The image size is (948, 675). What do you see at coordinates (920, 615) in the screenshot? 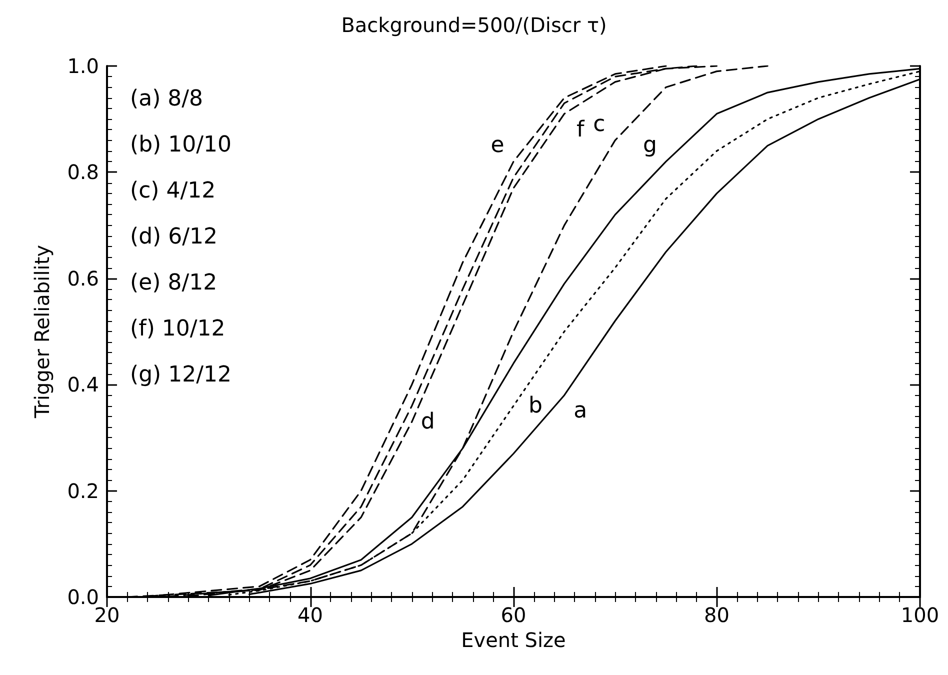
I see `x-tick-label: 100` at bounding box center [920, 615].